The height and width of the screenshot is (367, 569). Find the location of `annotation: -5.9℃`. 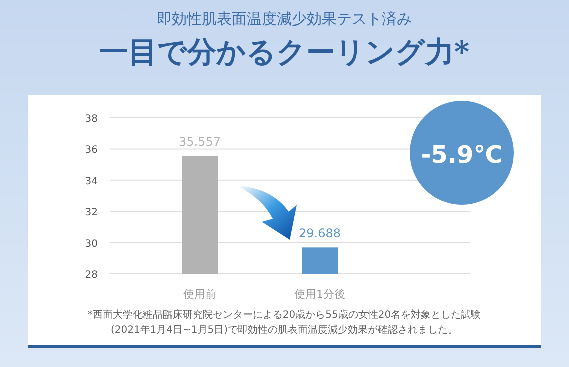

annotation: -5.9℃ is located at coordinates (462, 155).